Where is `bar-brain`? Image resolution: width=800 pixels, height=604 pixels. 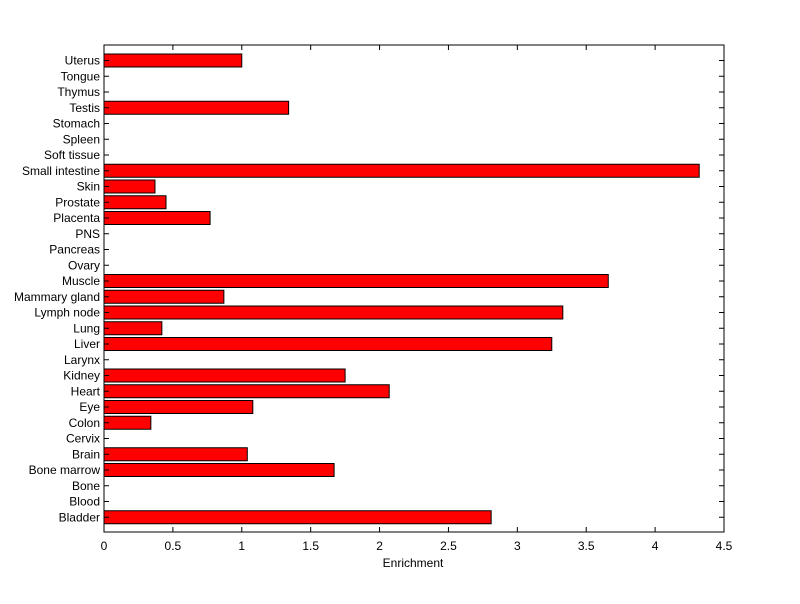
bar-brain is located at coordinates (175, 454).